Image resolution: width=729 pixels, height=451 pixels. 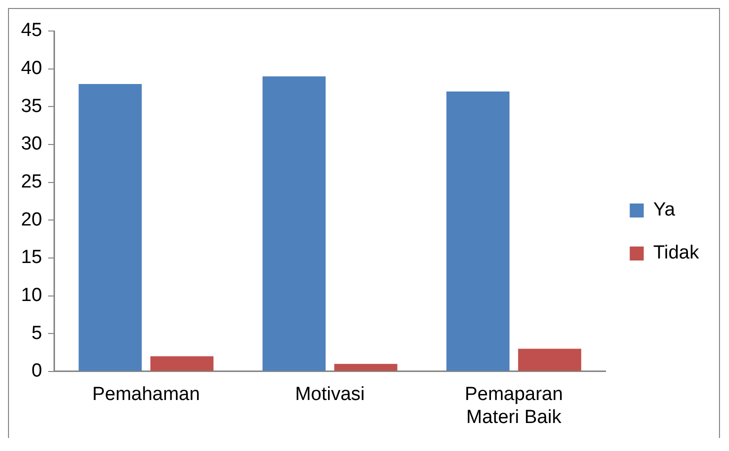 What do you see at coordinates (31, 69) in the screenshot?
I see `y-tick-label: 40` at bounding box center [31, 69].